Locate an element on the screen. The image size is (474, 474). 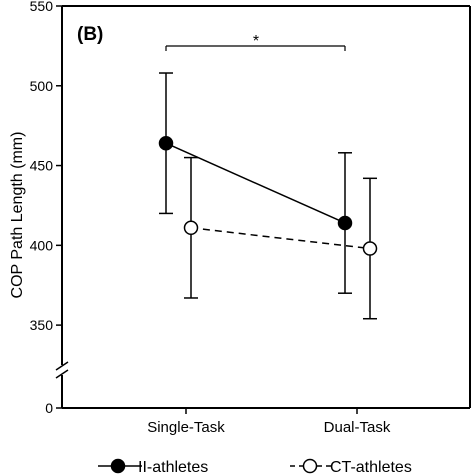
x-tick-label: Single-Task is located at coordinates (186, 427).